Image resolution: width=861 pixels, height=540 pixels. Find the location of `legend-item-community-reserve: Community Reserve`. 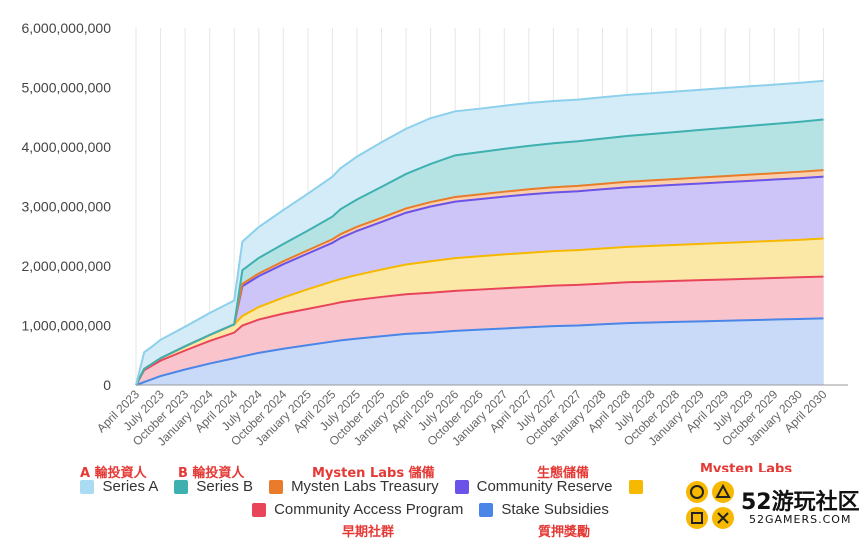

legend-item-community-reserve: Community Reserve is located at coordinates (533, 486).